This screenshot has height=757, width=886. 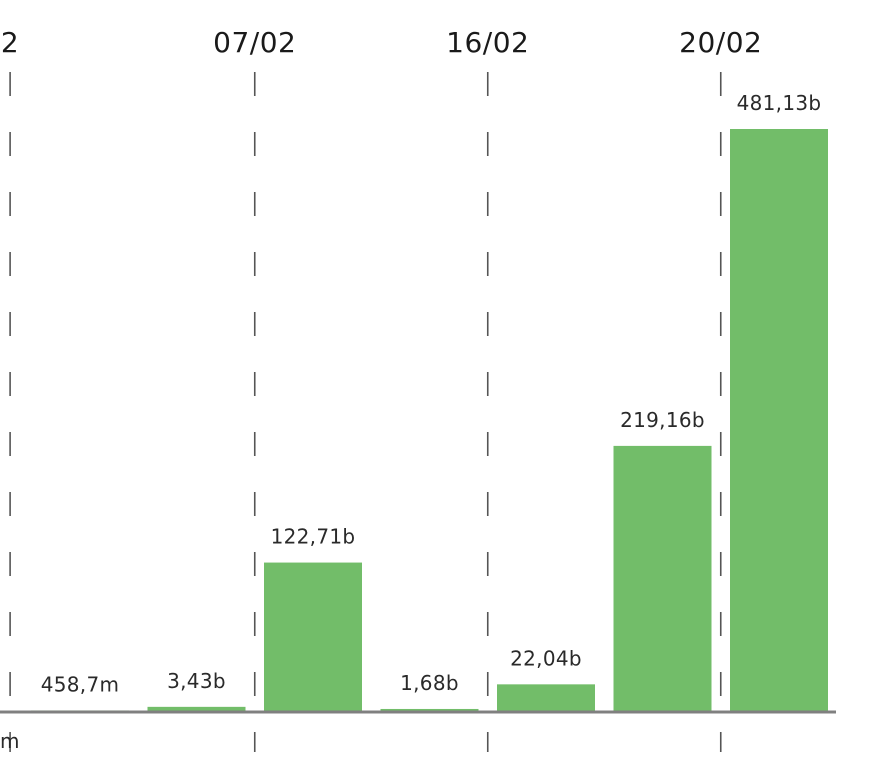 I want to click on date-label: 07/02, so click(x=254, y=42).